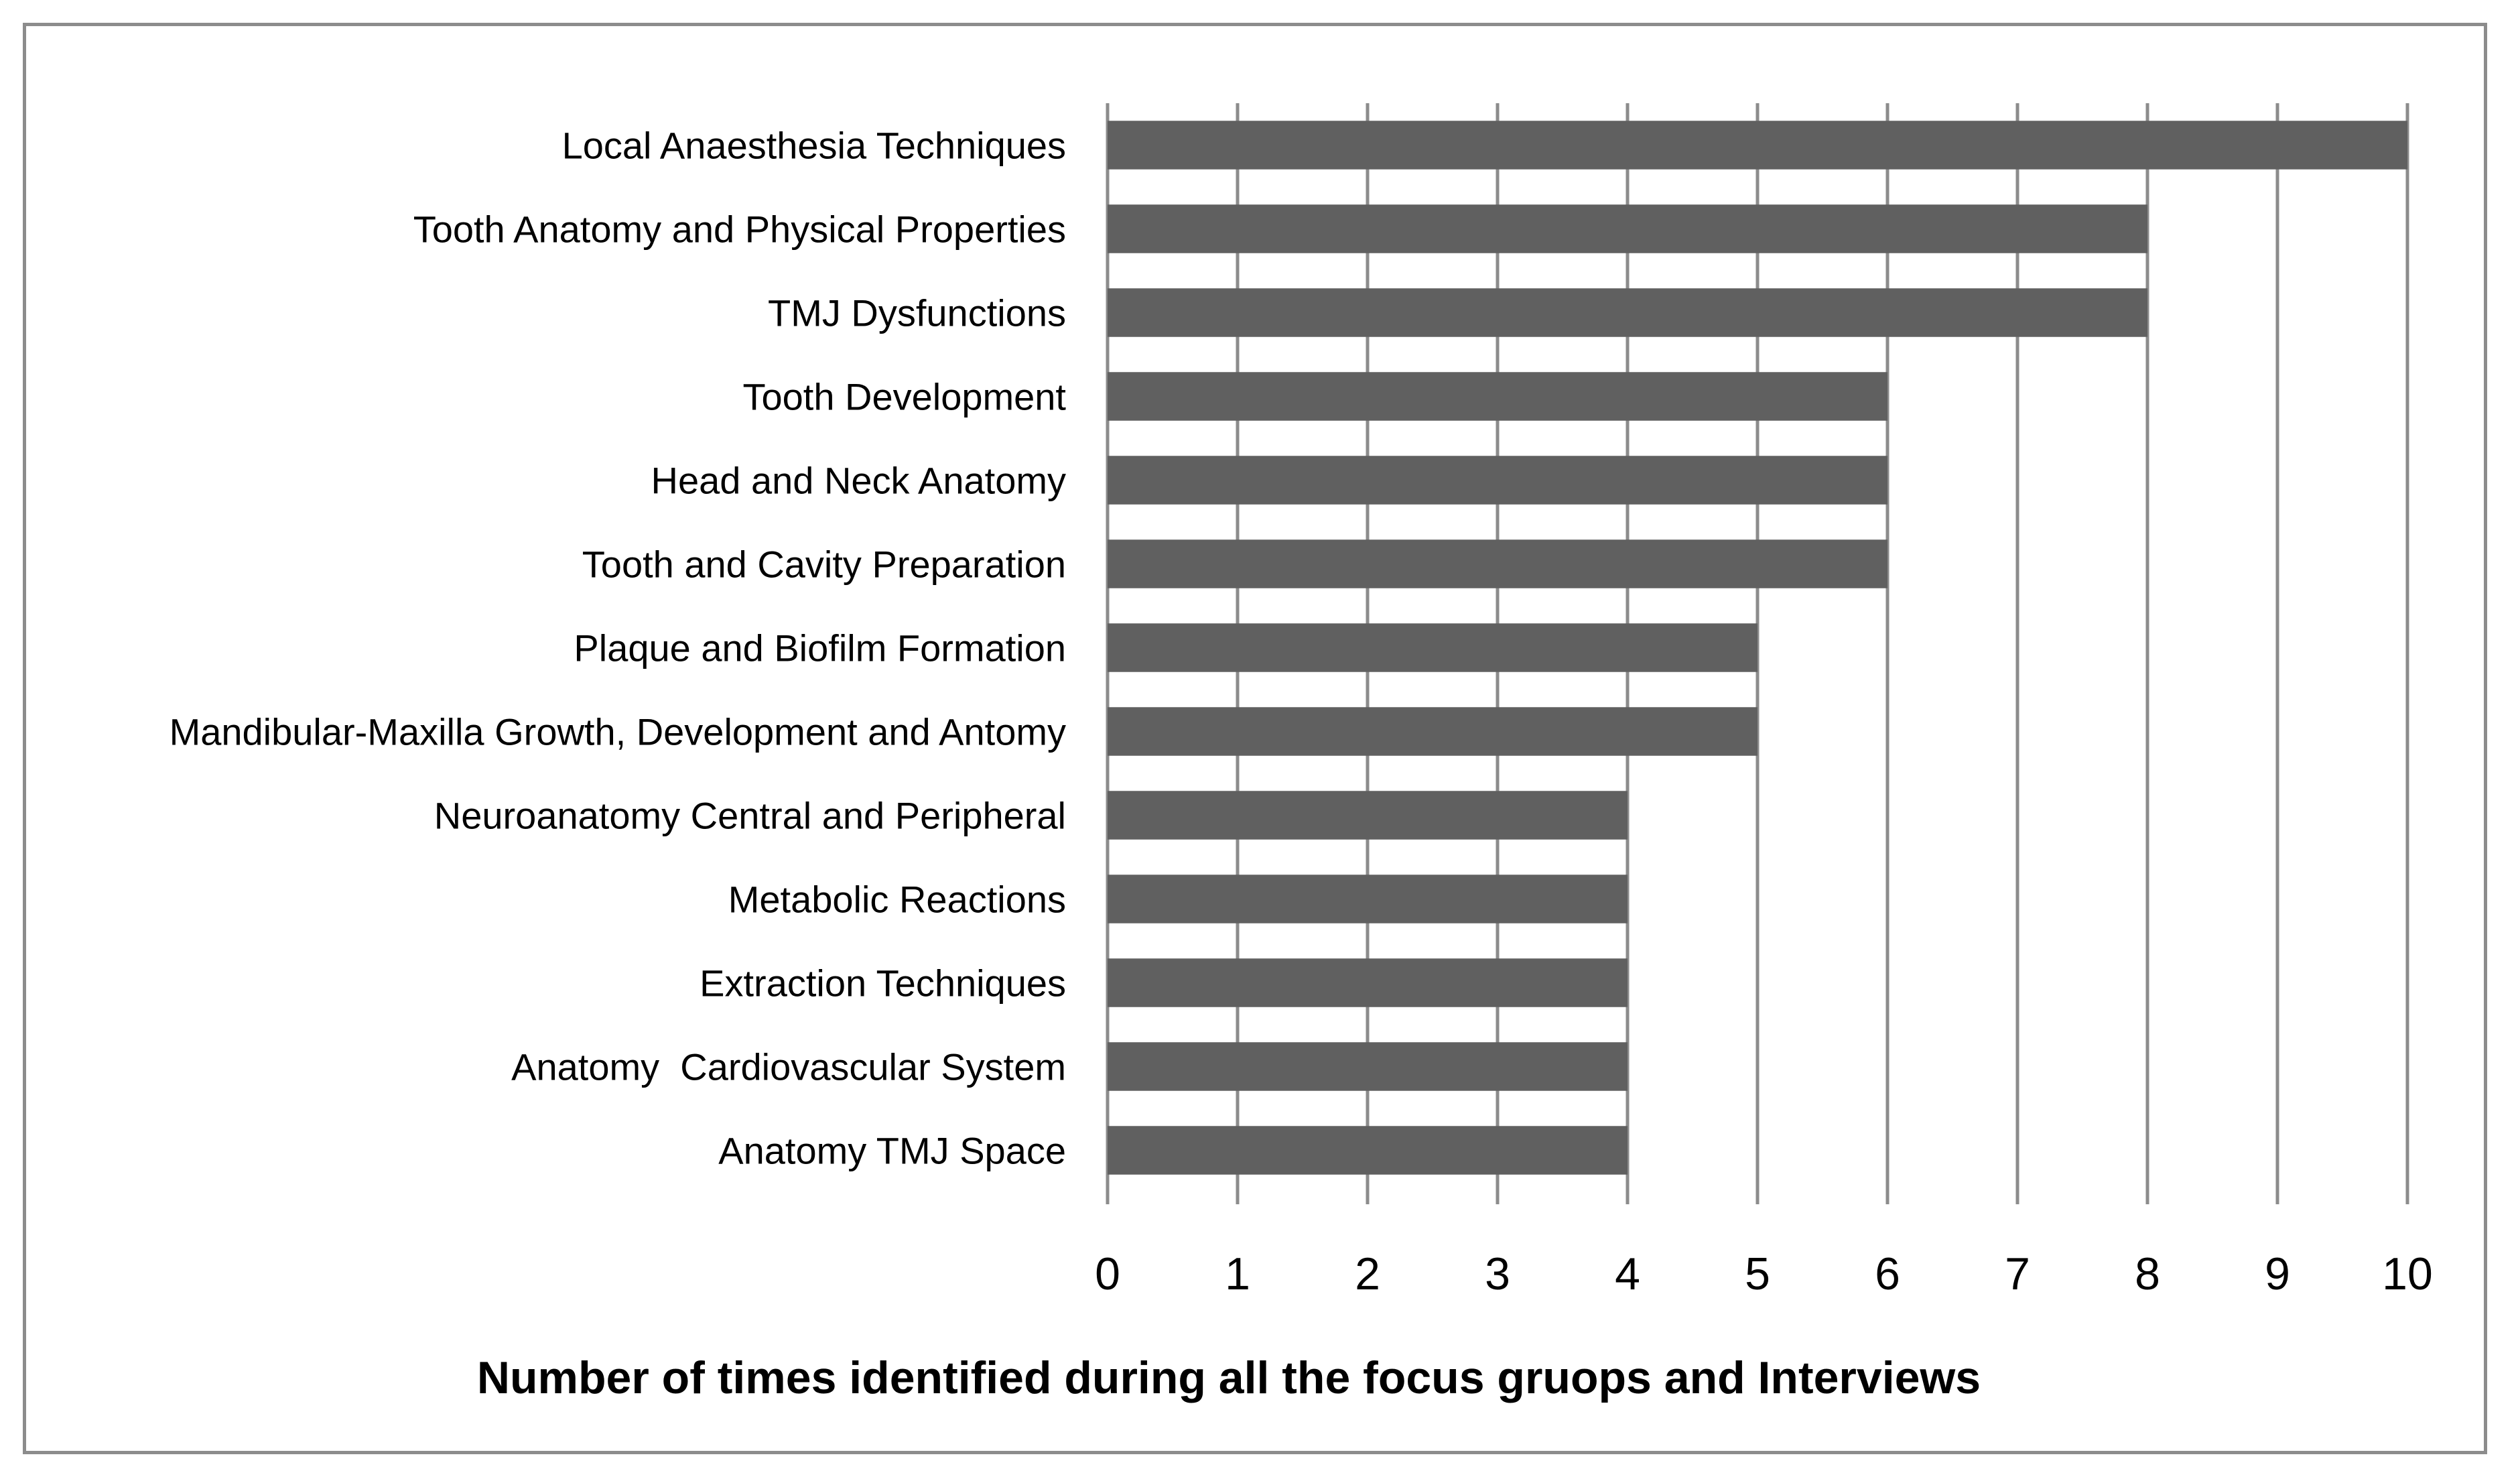  Describe the element at coordinates (2407, 1273) in the screenshot. I see `x-tick-label-10: 10` at that location.